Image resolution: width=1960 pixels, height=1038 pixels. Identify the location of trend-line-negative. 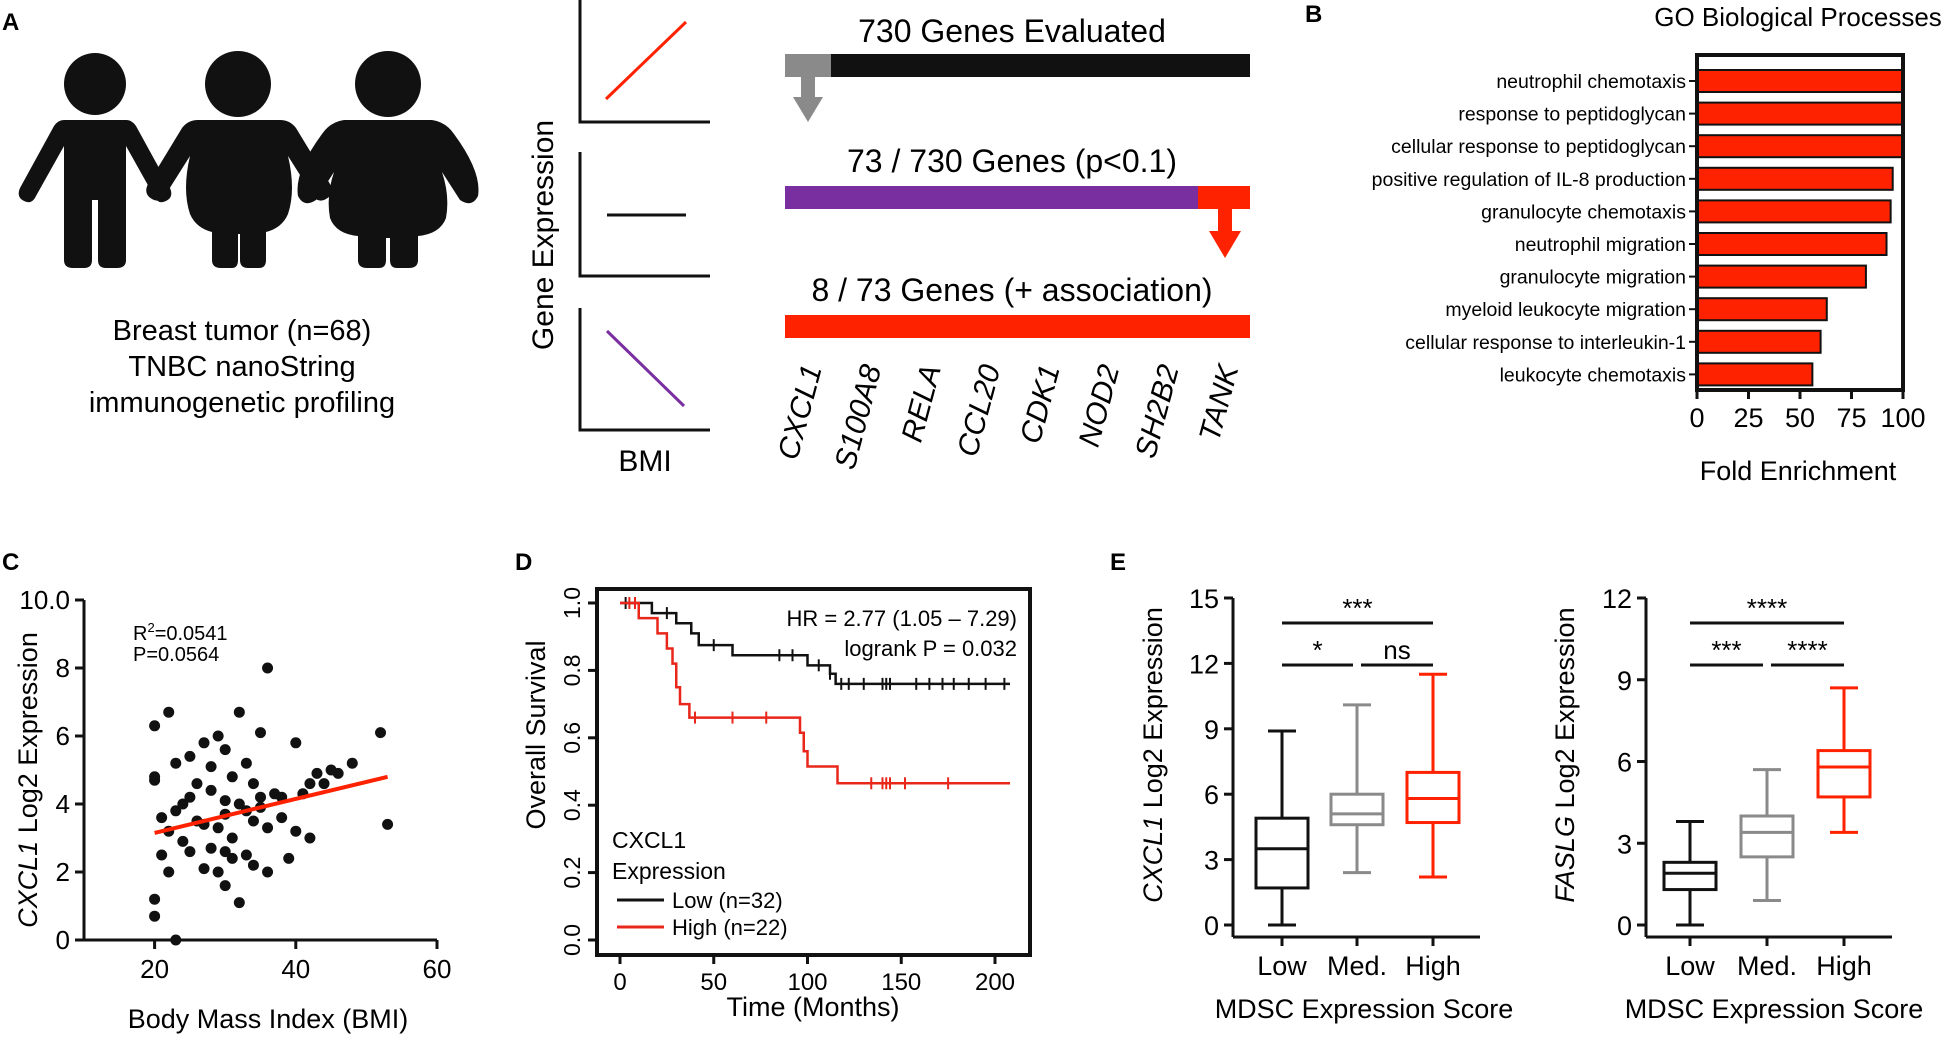
(645, 368).